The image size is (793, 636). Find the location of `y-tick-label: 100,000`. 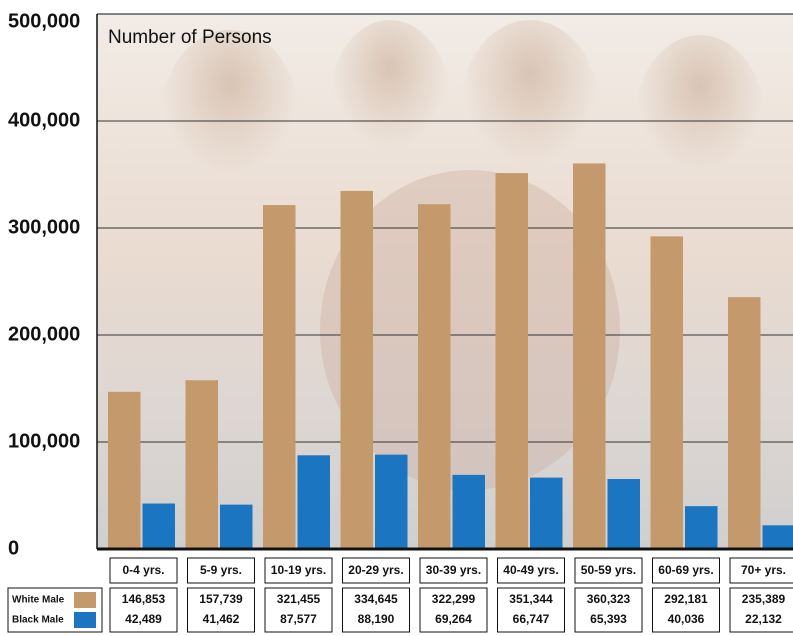

y-tick-label: 100,000 is located at coordinates (44, 441).